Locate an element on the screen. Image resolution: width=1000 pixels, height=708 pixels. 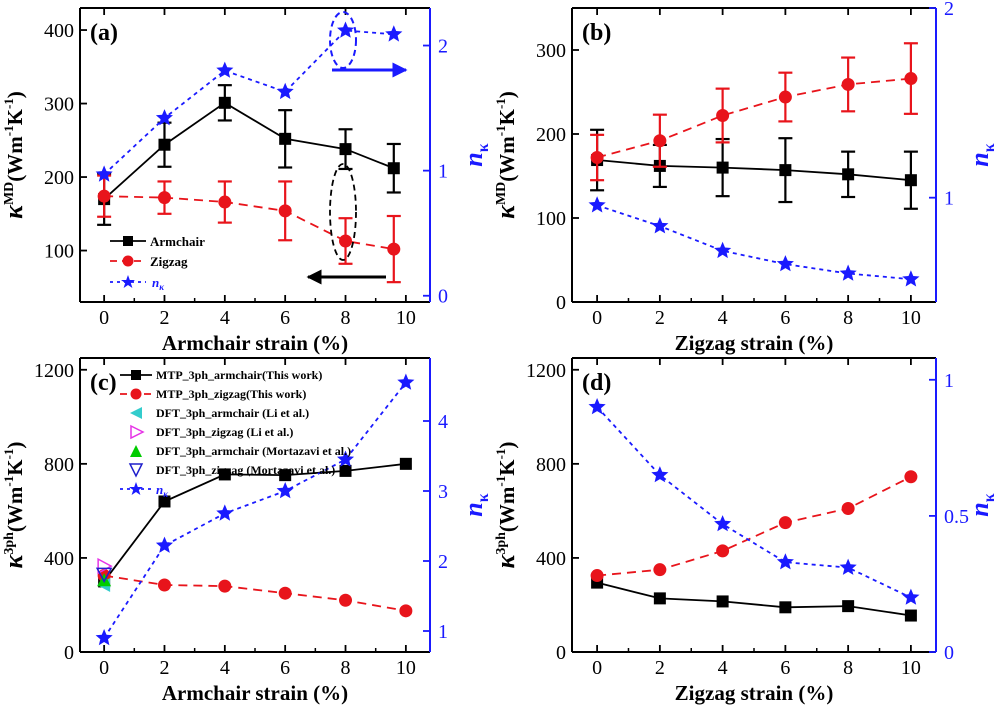
y-tick-label: 100 is located at coordinates (551, 219).